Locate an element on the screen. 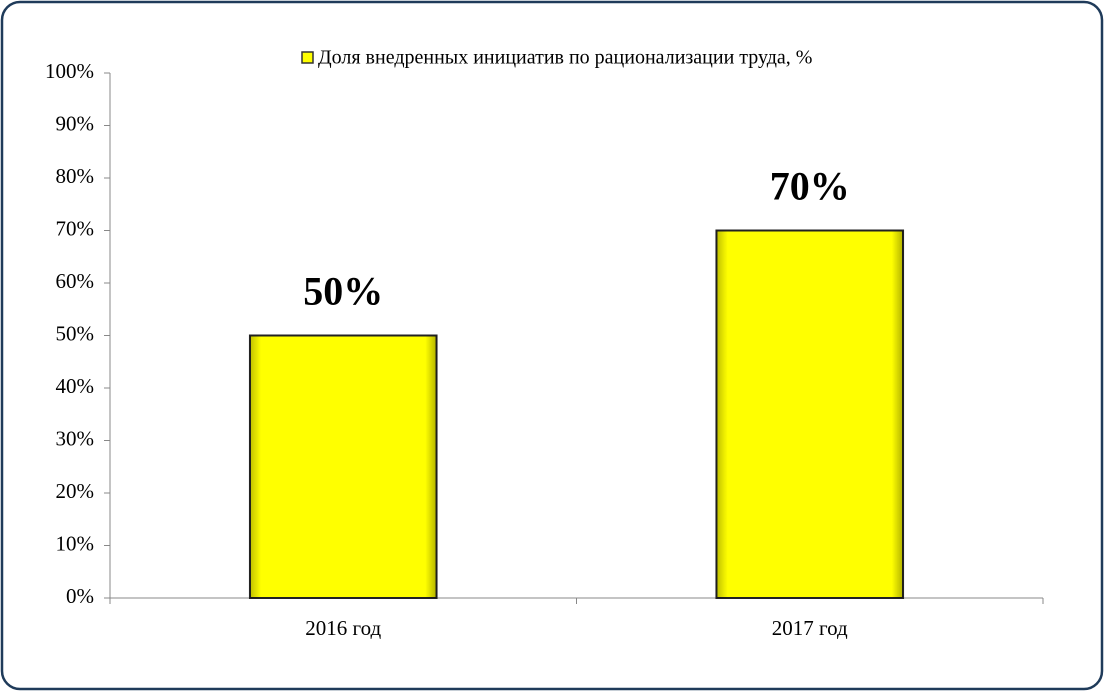 The width and height of the screenshot is (1104, 691). y-tick-label: 60% is located at coordinates (75, 281).